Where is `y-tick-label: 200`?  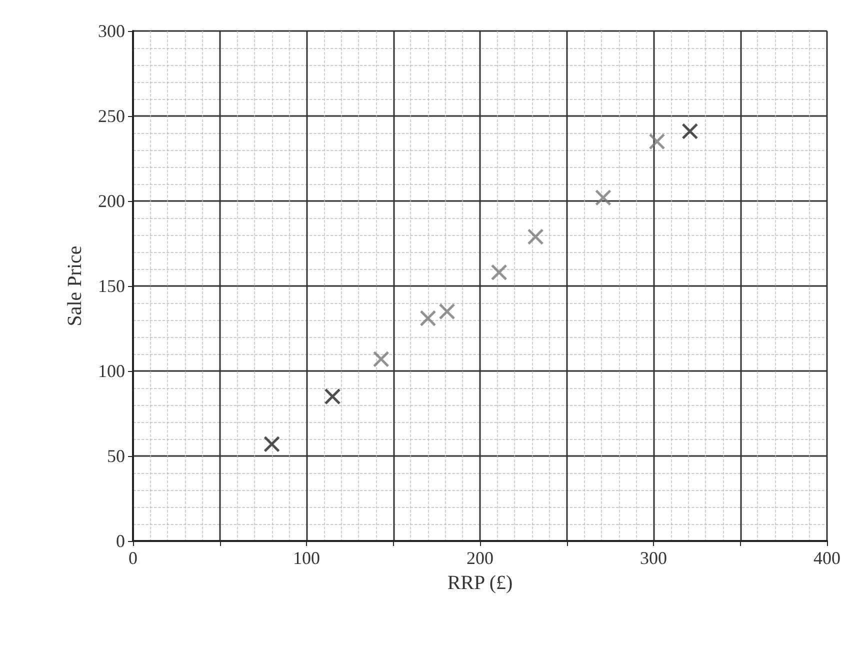 y-tick-label: 200 is located at coordinates (111, 201).